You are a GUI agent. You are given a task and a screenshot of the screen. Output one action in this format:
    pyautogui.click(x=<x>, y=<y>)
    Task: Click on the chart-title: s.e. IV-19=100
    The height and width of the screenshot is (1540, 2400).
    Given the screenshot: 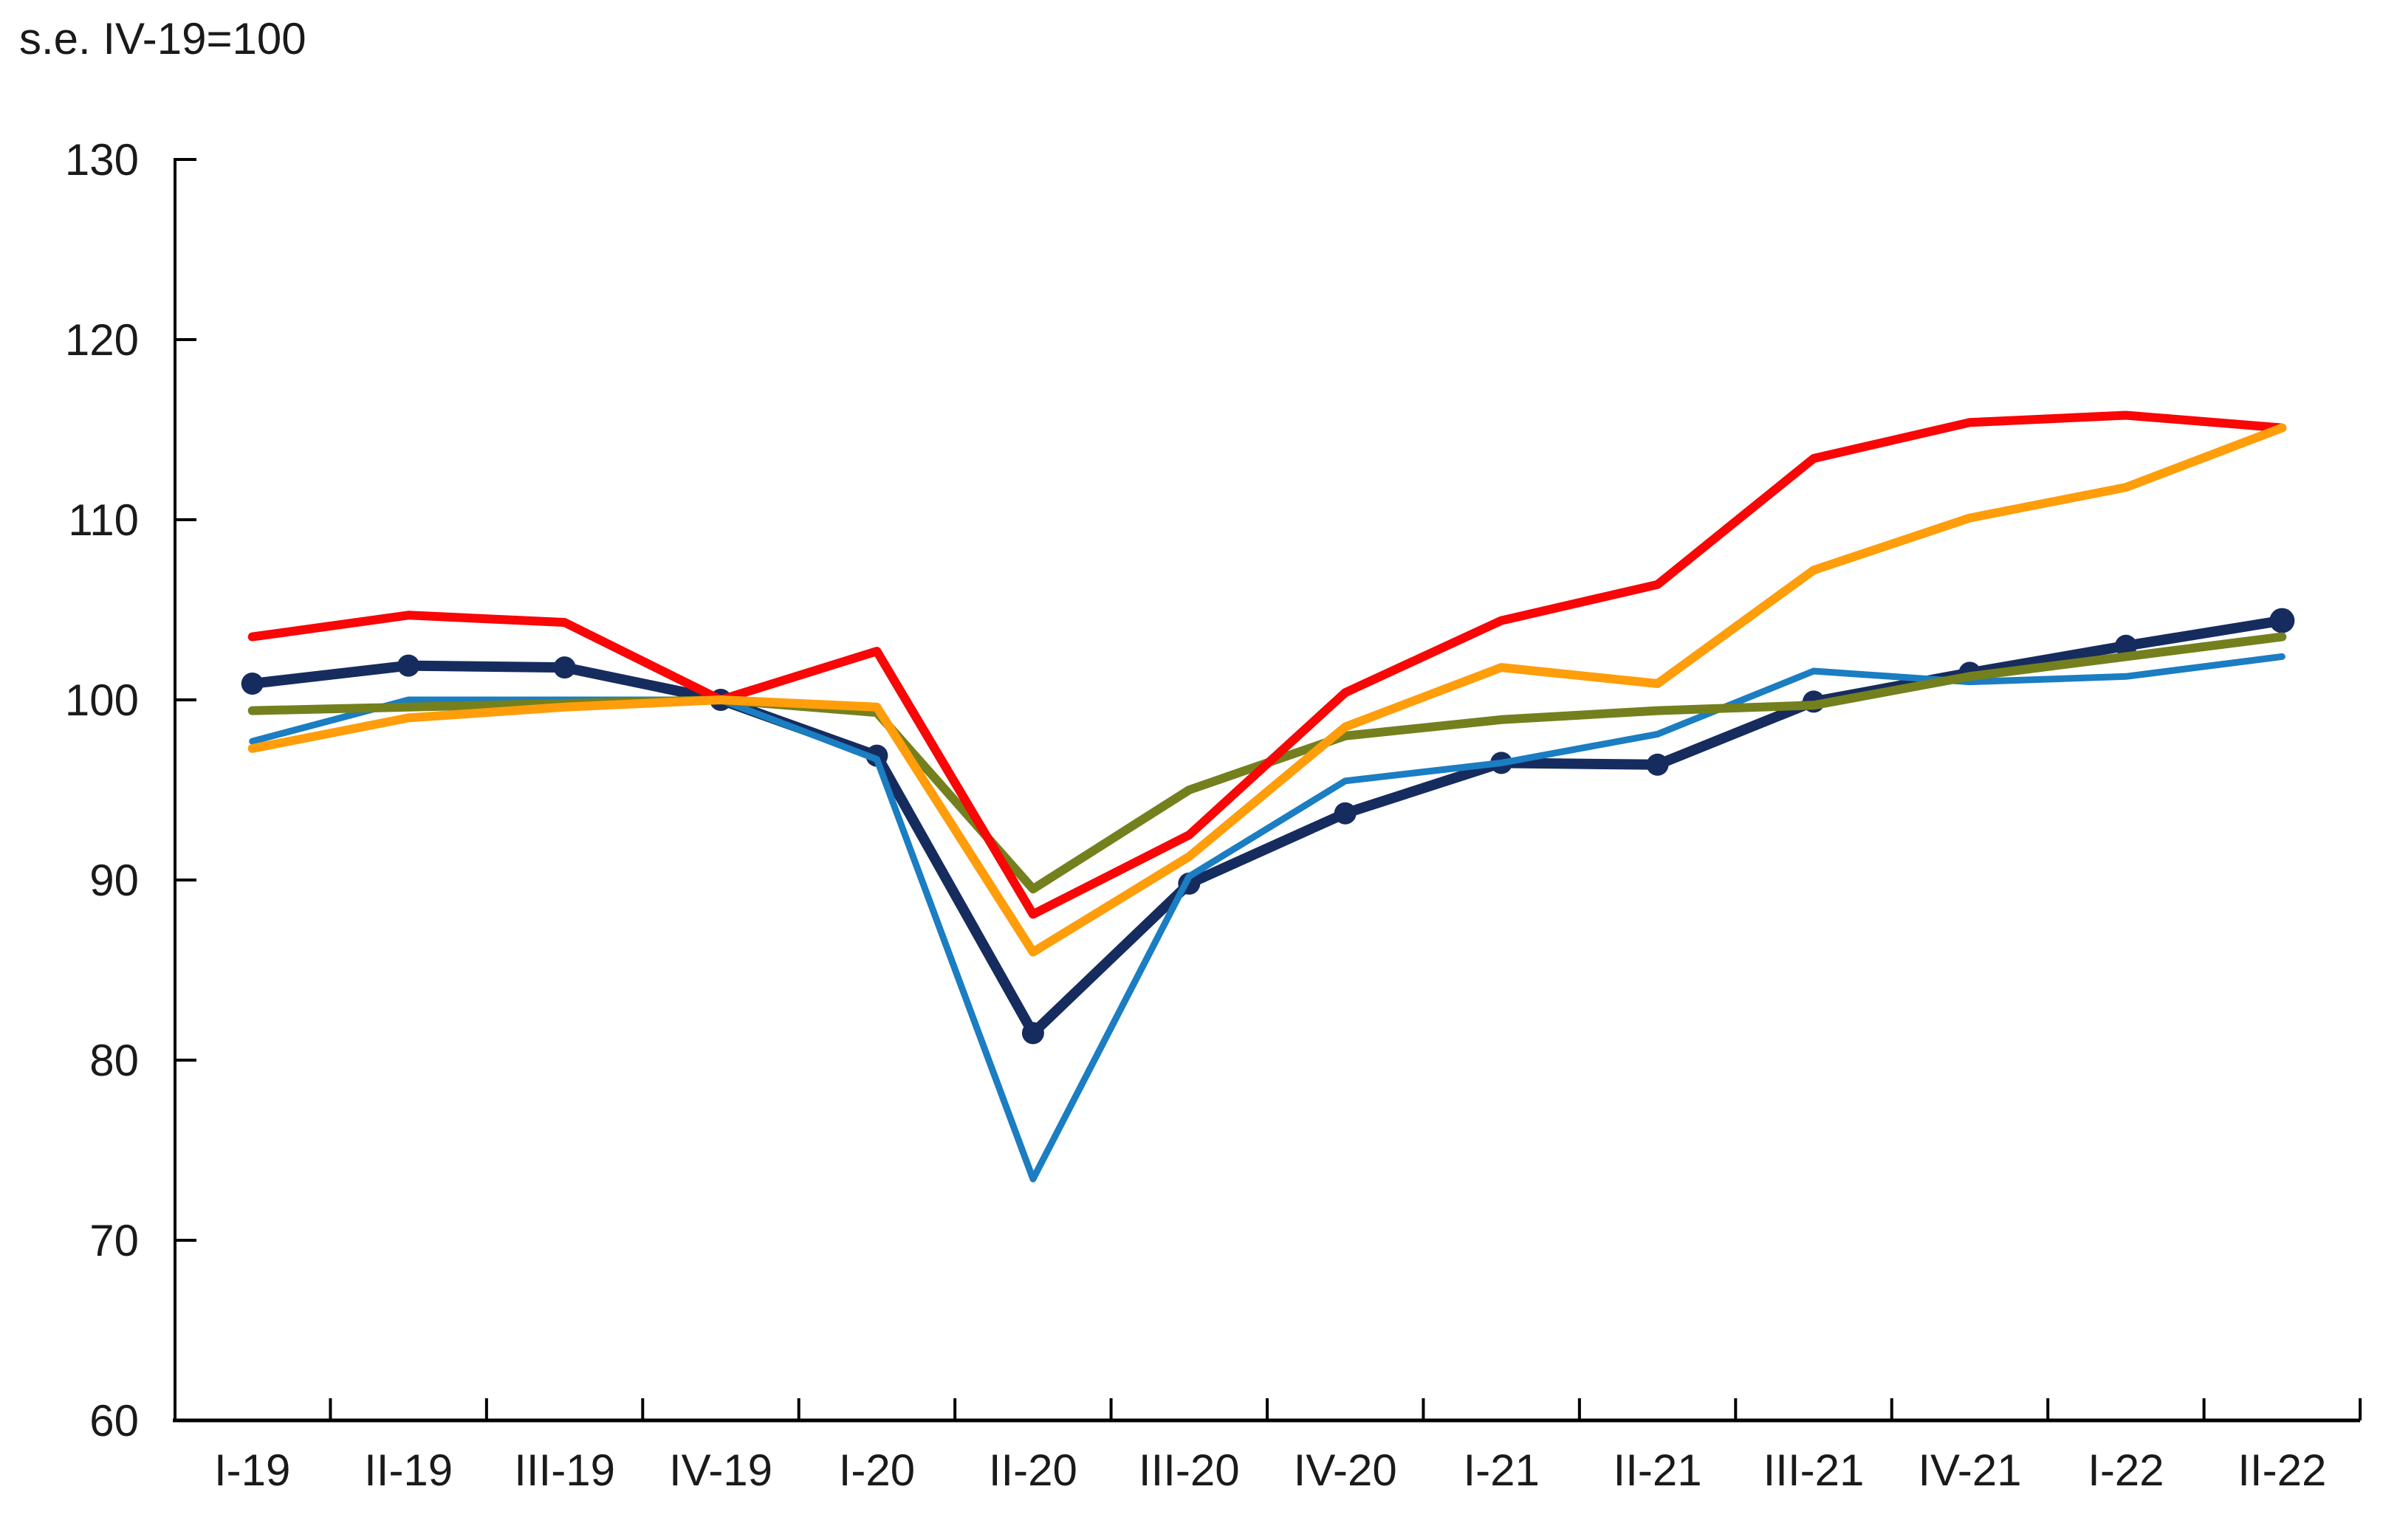 What is the action you would take?
    pyautogui.click(x=163, y=38)
    